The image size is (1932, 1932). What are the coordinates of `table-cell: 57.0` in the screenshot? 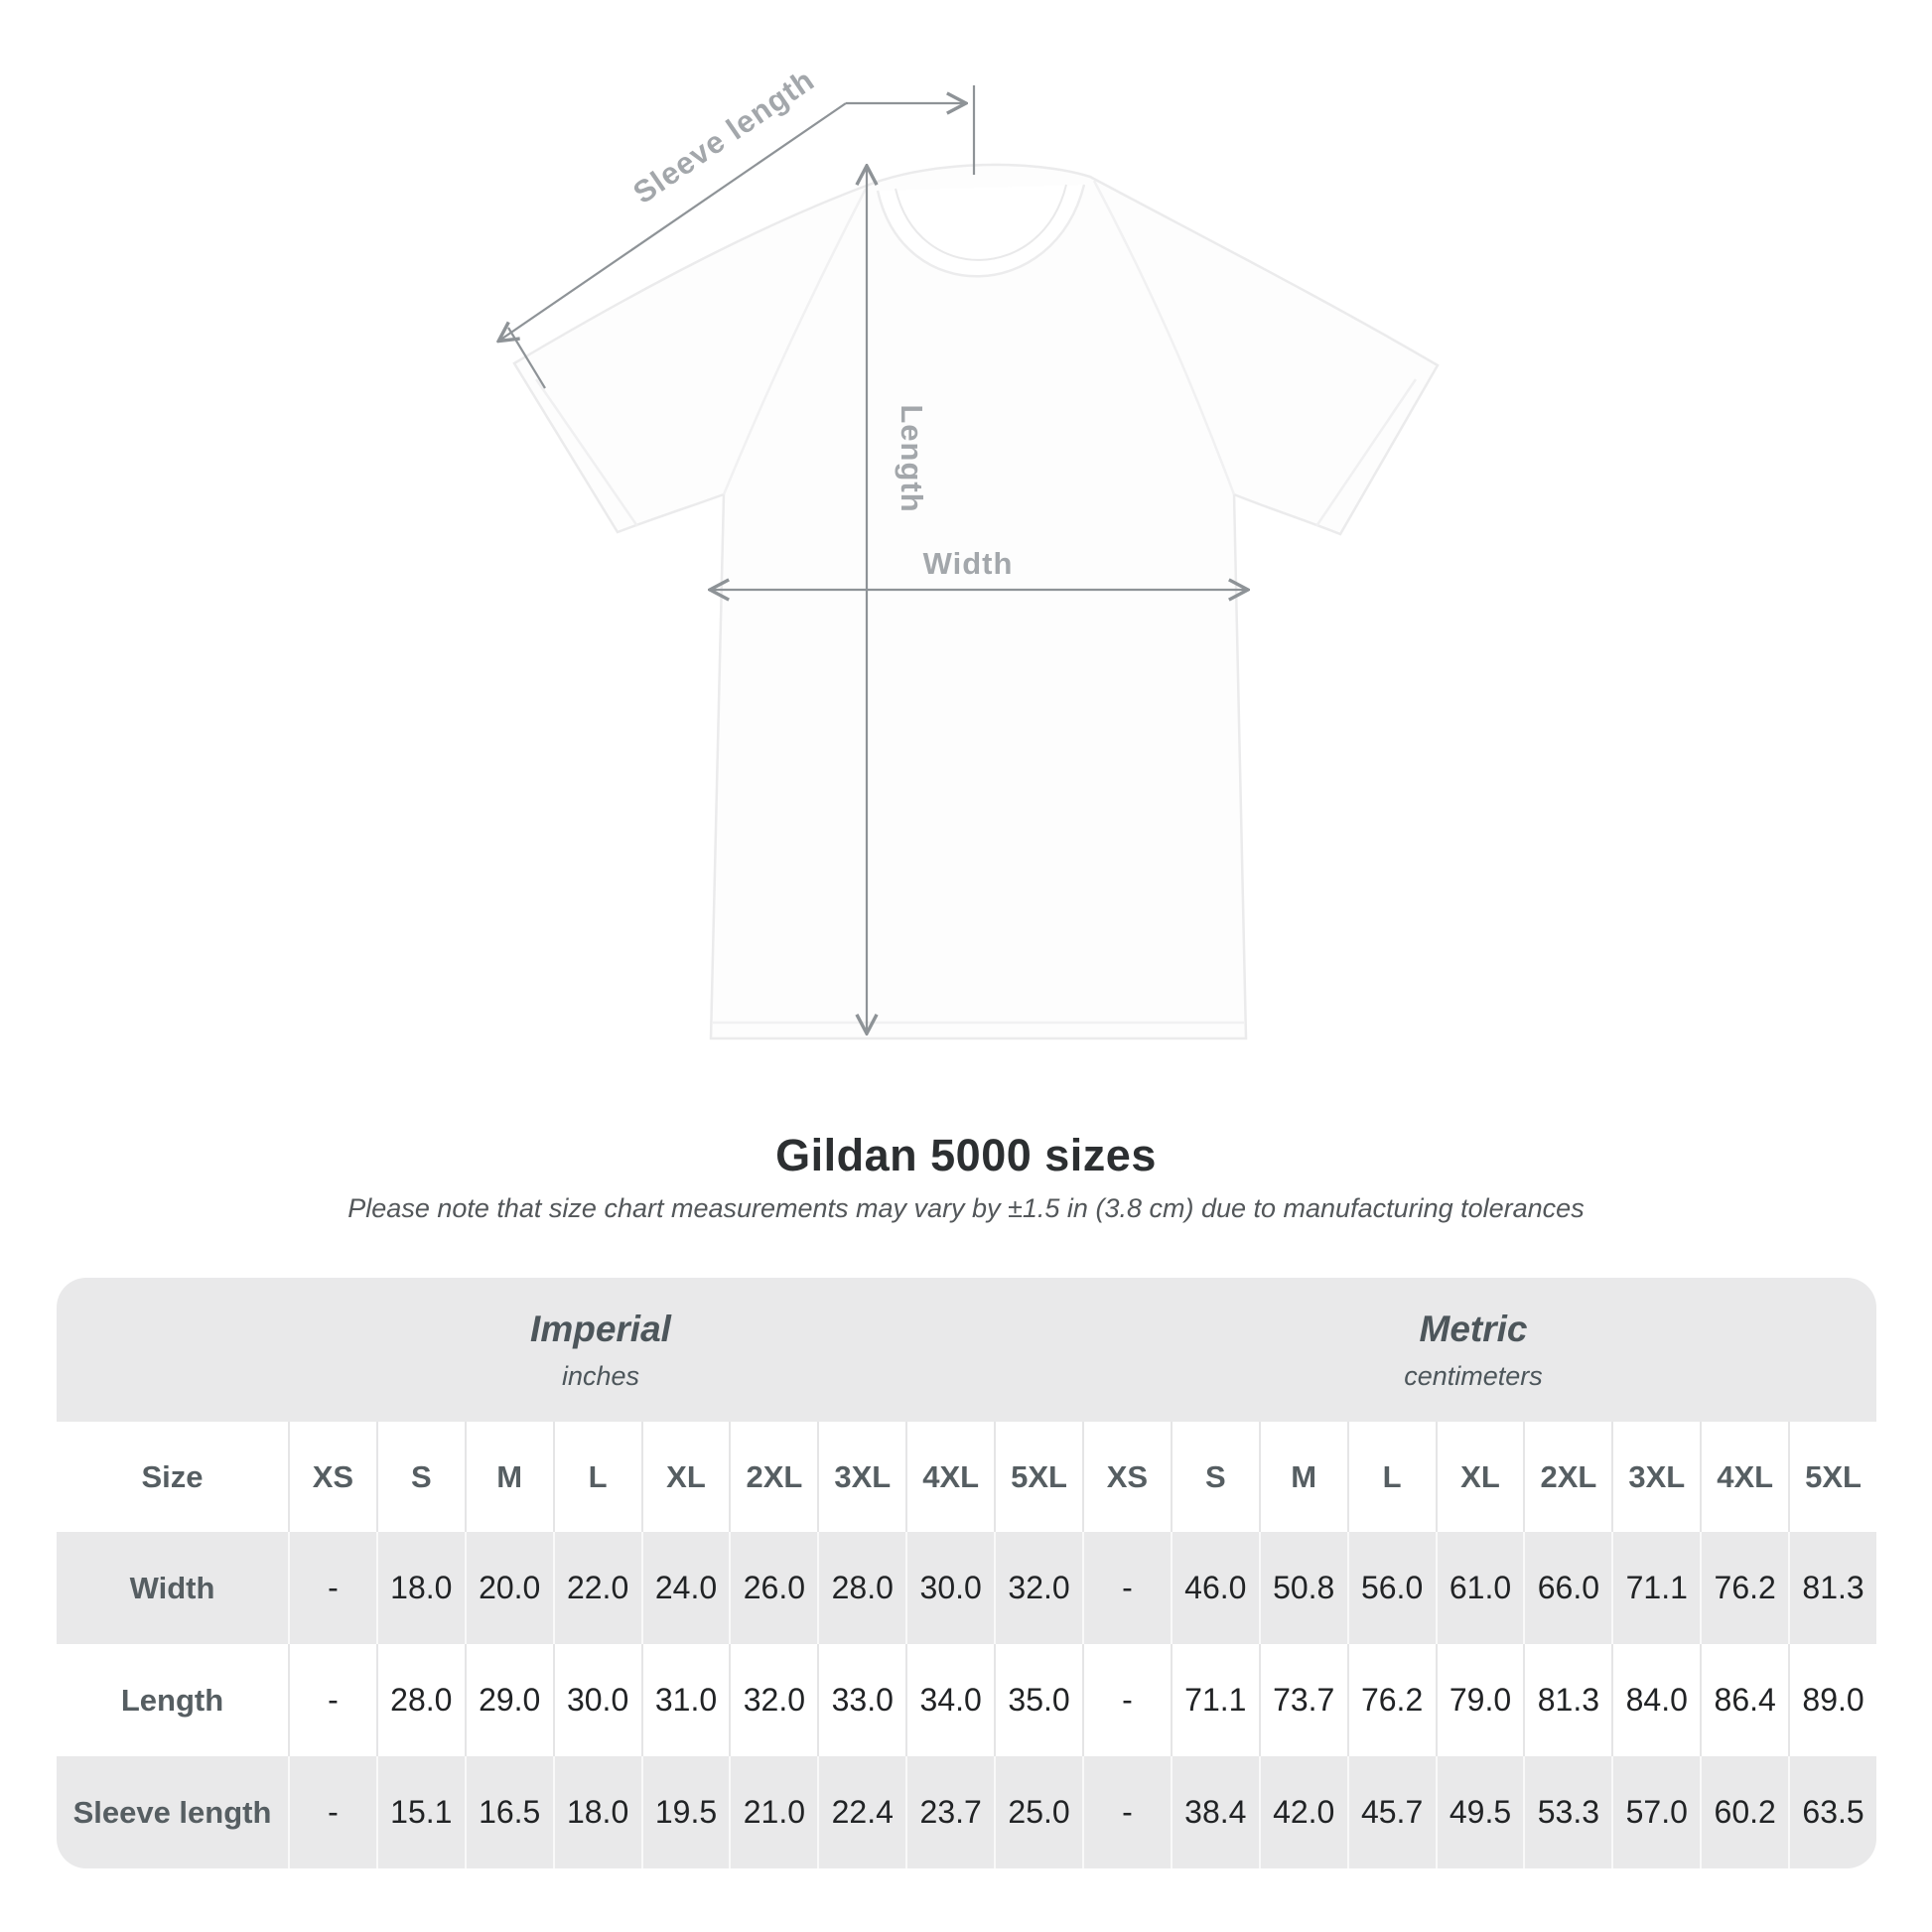 It's located at (1656, 1812).